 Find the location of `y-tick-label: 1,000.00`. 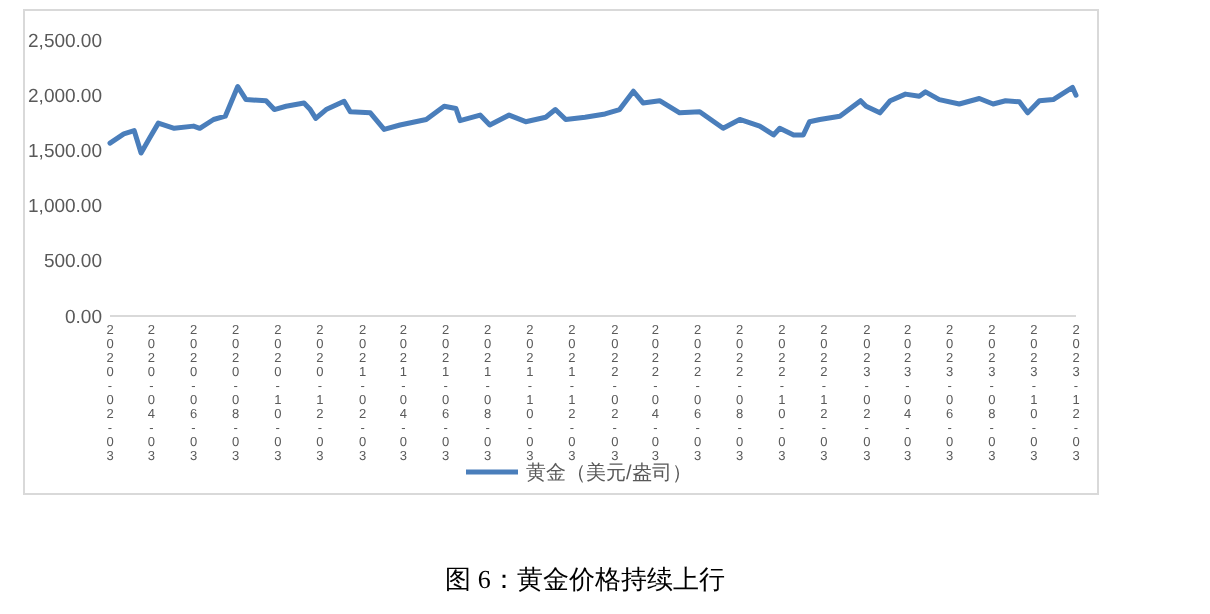

y-tick-label: 1,000.00 is located at coordinates (65, 207).